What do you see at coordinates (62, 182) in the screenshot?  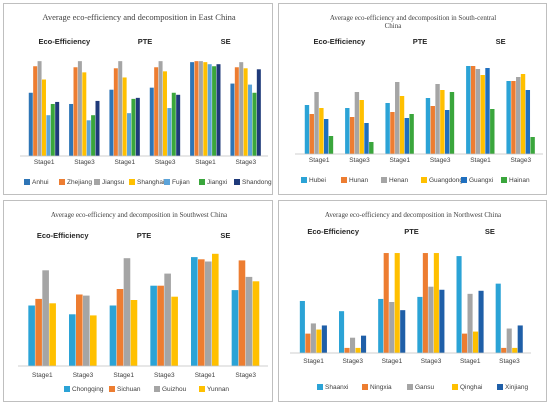 I see `legend-swatch-zhejiang` at bounding box center [62, 182].